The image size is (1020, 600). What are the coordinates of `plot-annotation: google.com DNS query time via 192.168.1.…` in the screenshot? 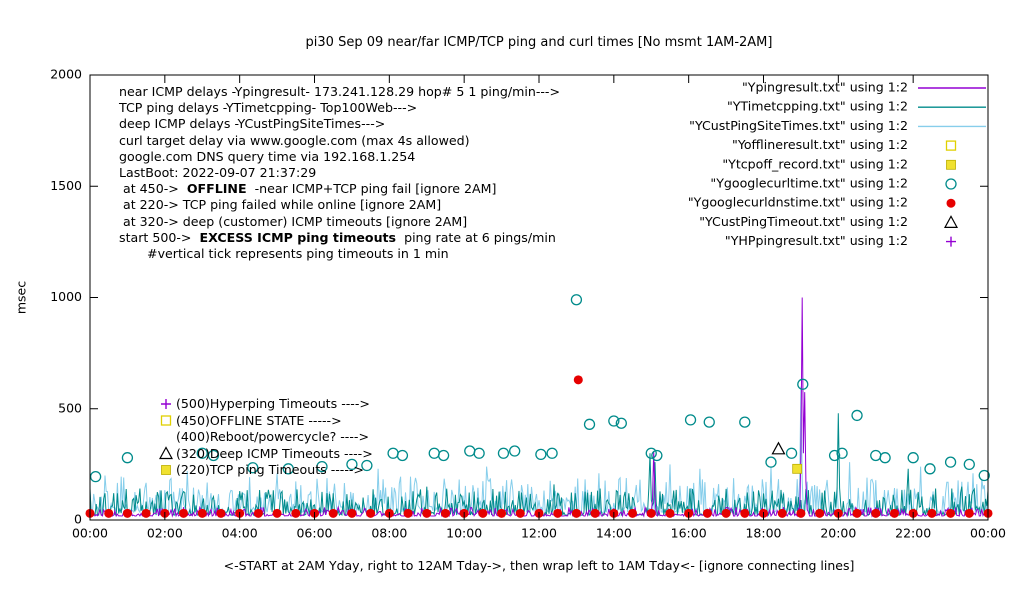 It's located at (265, 156).